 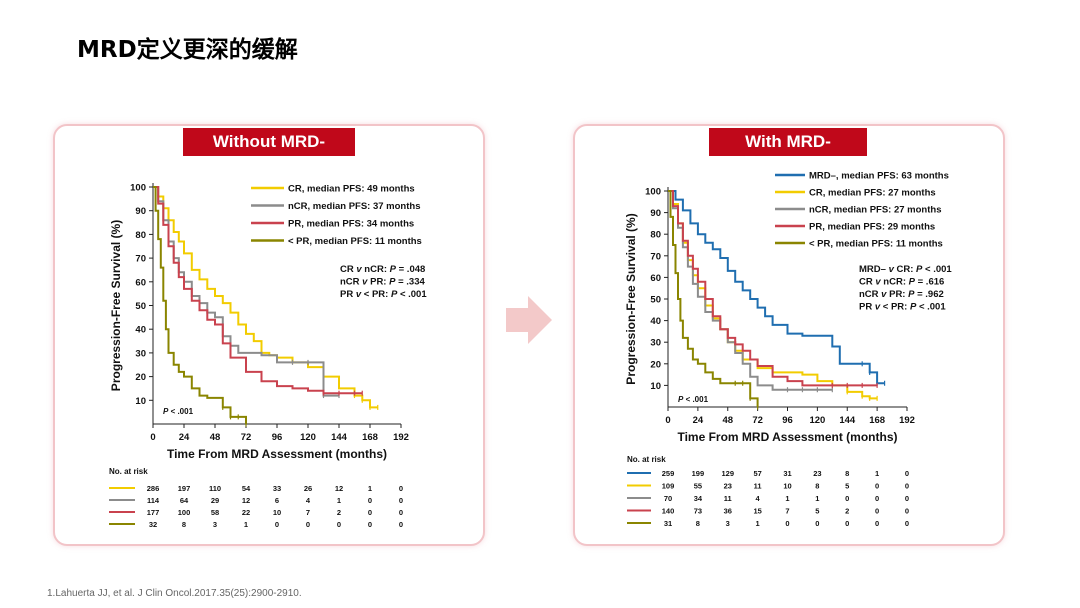 What do you see at coordinates (215, 500) in the screenshot?
I see `at-risk-value: 29` at bounding box center [215, 500].